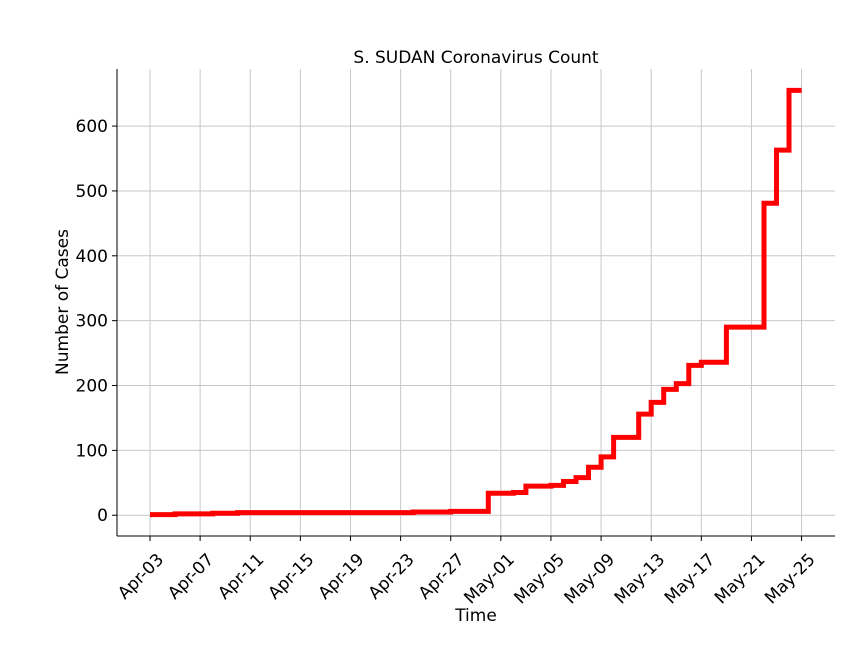 This screenshot has height=648, width=864. What do you see at coordinates (141, 577) in the screenshot?
I see `x-tick-label: Apr-03` at bounding box center [141, 577].